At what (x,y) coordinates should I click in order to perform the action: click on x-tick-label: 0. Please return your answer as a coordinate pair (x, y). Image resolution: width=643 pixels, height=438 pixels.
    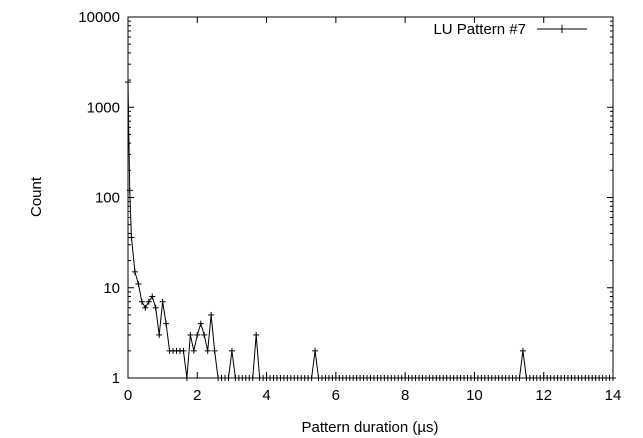
    Looking at the image, I should click on (128, 395).